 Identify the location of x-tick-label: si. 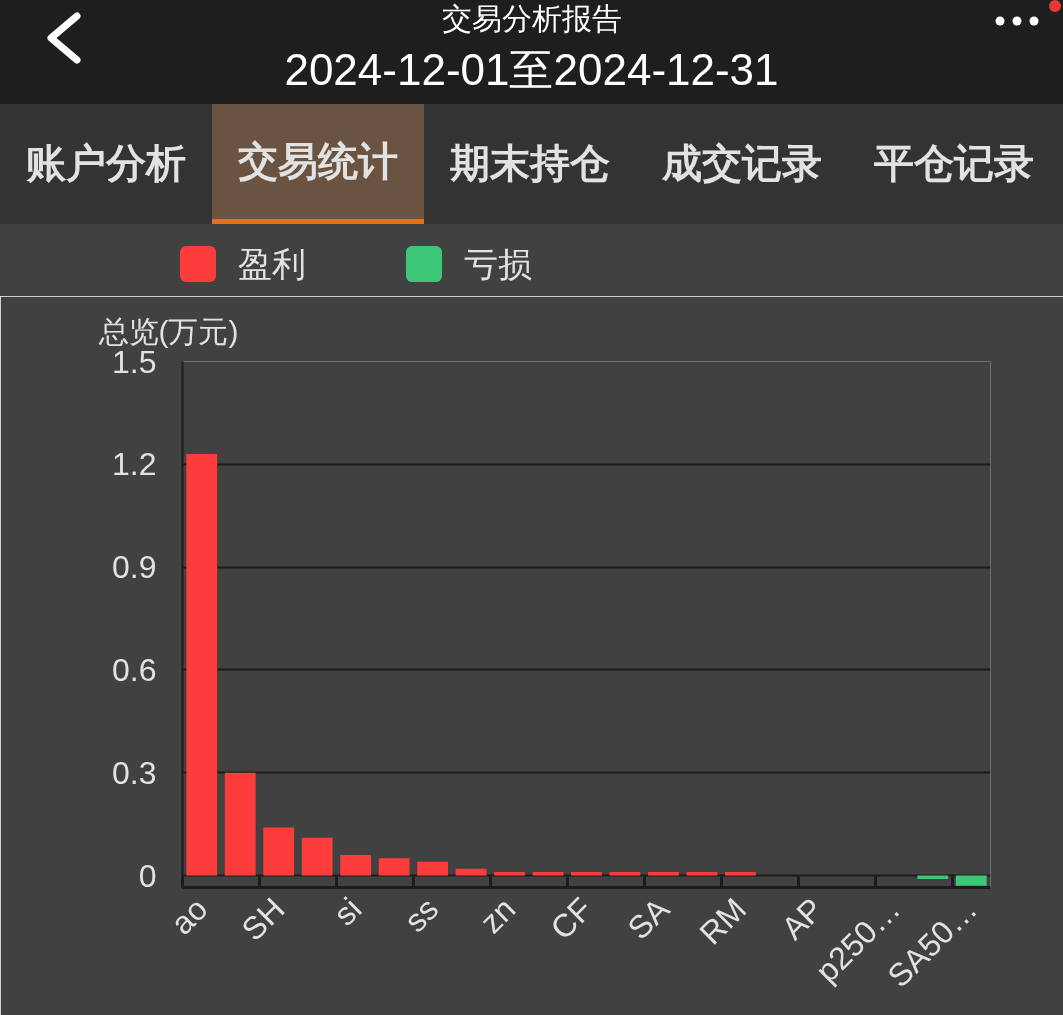
(347, 911).